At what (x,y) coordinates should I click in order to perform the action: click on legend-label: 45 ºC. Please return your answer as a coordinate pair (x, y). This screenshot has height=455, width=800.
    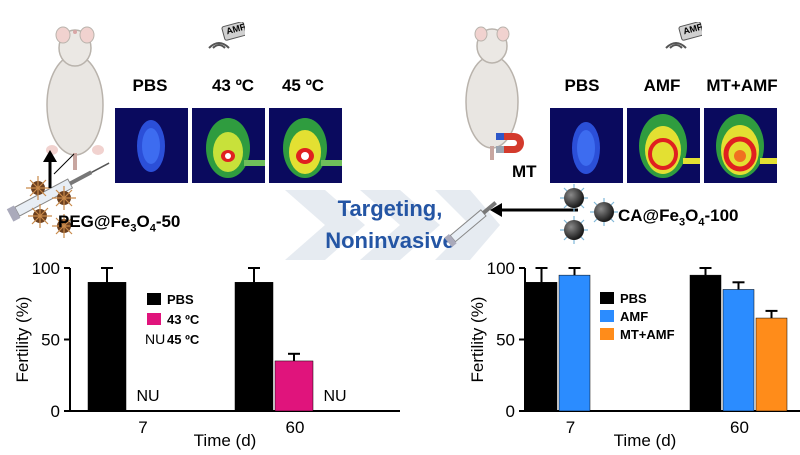
    Looking at the image, I should click on (183, 339).